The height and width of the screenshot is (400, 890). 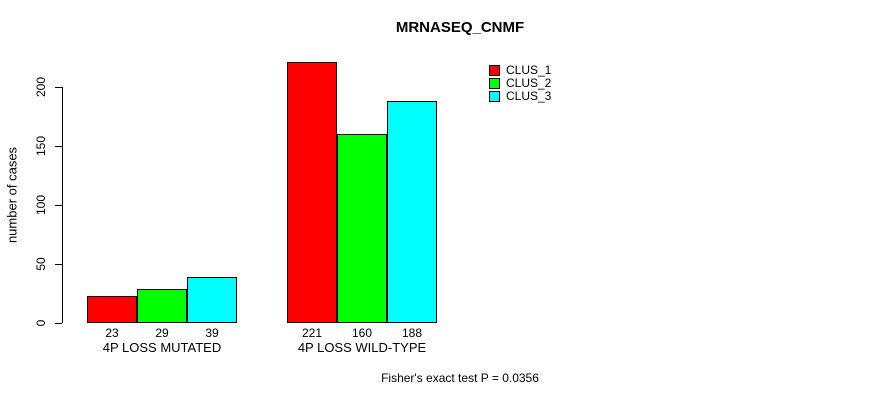 I want to click on category-label: 4P LOSS WILD-TYPE, so click(x=362, y=347).